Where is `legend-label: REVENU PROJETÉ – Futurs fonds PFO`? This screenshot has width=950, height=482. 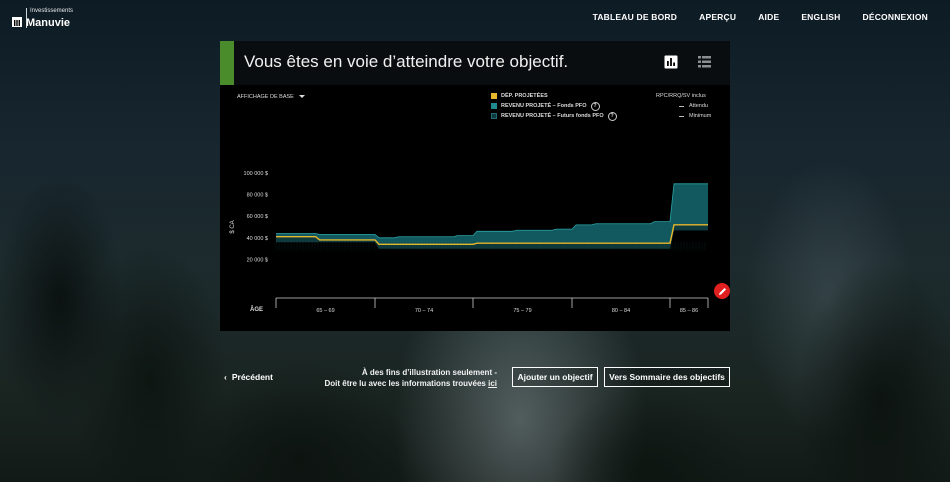 legend-label: REVENU PROJETÉ – Futurs fonds PFO is located at coordinates (552, 116).